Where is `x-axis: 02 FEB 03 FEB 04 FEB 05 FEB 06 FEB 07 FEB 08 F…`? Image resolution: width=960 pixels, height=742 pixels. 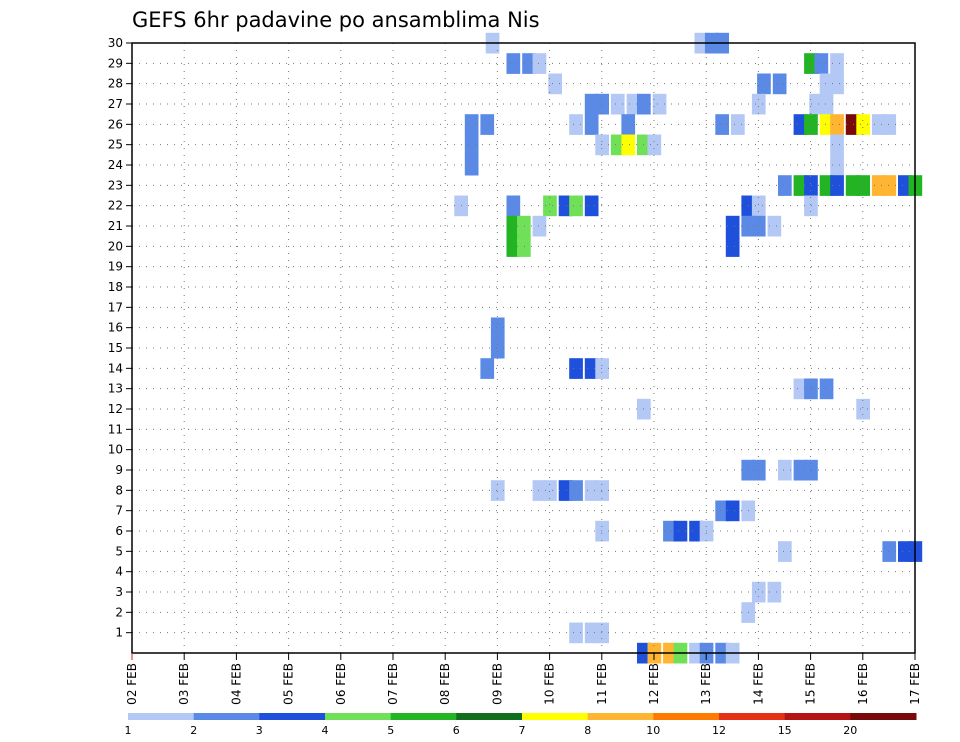 x-axis: 02 FEB 03 FEB 04 FEB 05 FEB 06 FEB 07 FEB 08 F… is located at coordinates (523, 679).